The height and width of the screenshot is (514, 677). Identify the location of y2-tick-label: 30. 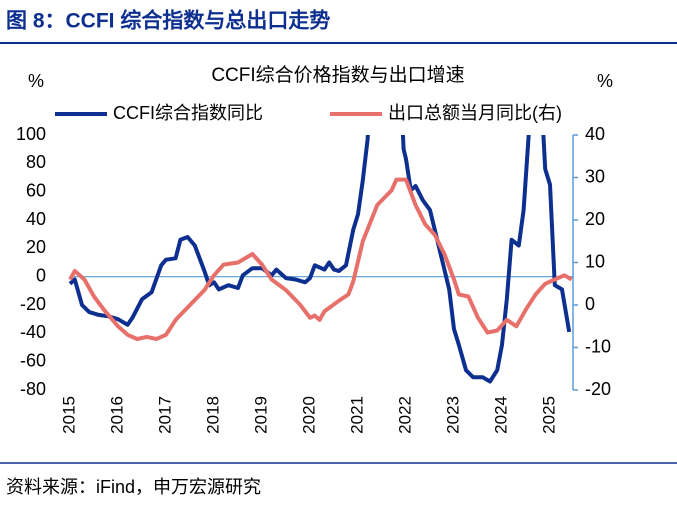
(595, 176).